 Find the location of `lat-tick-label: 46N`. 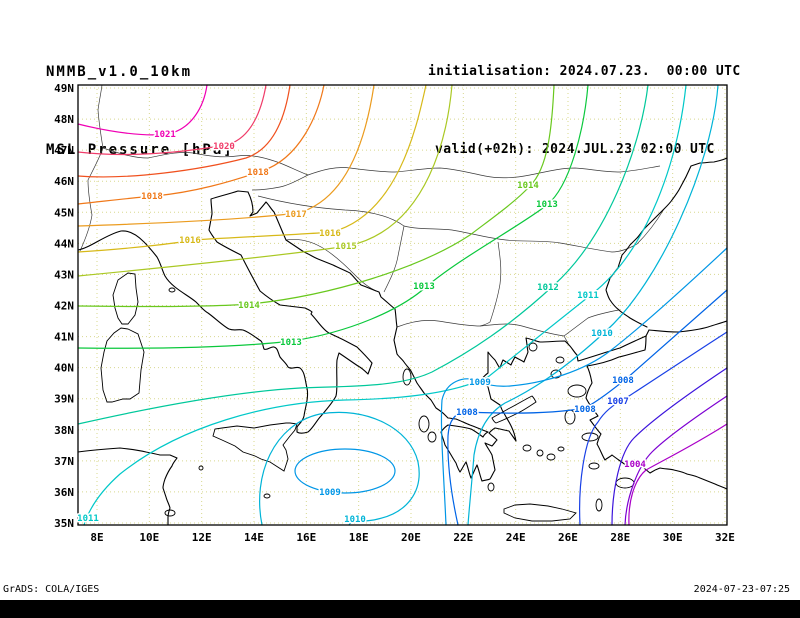

lat-tick-label: 46N is located at coordinates (64, 181).